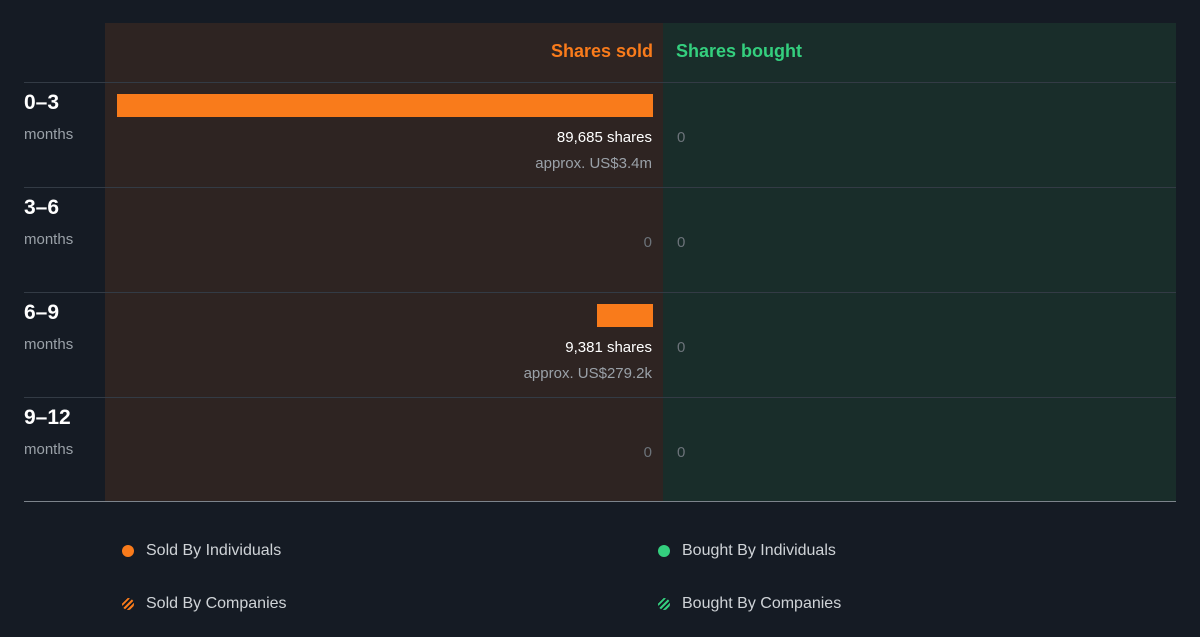  I want to click on period-label: 9–12, so click(47, 417).